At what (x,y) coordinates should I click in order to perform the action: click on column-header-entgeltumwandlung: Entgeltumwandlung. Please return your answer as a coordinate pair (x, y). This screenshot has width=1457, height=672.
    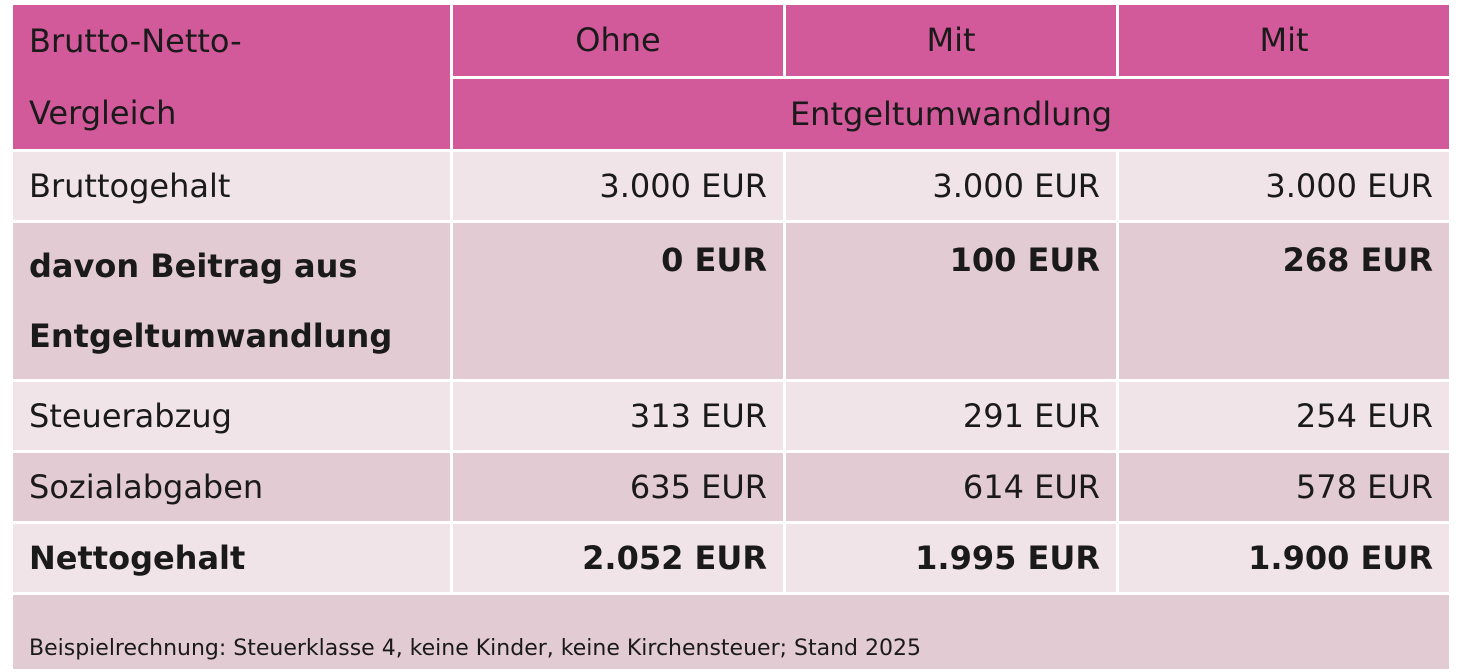
    Looking at the image, I should click on (951, 113).